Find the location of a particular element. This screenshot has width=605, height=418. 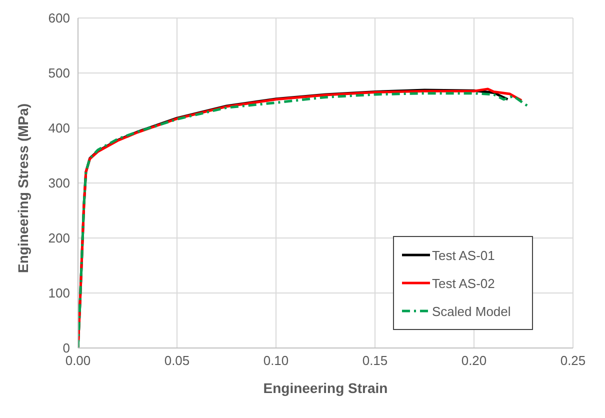

legend-label: Scaled Model is located at coordinates (471, 311).